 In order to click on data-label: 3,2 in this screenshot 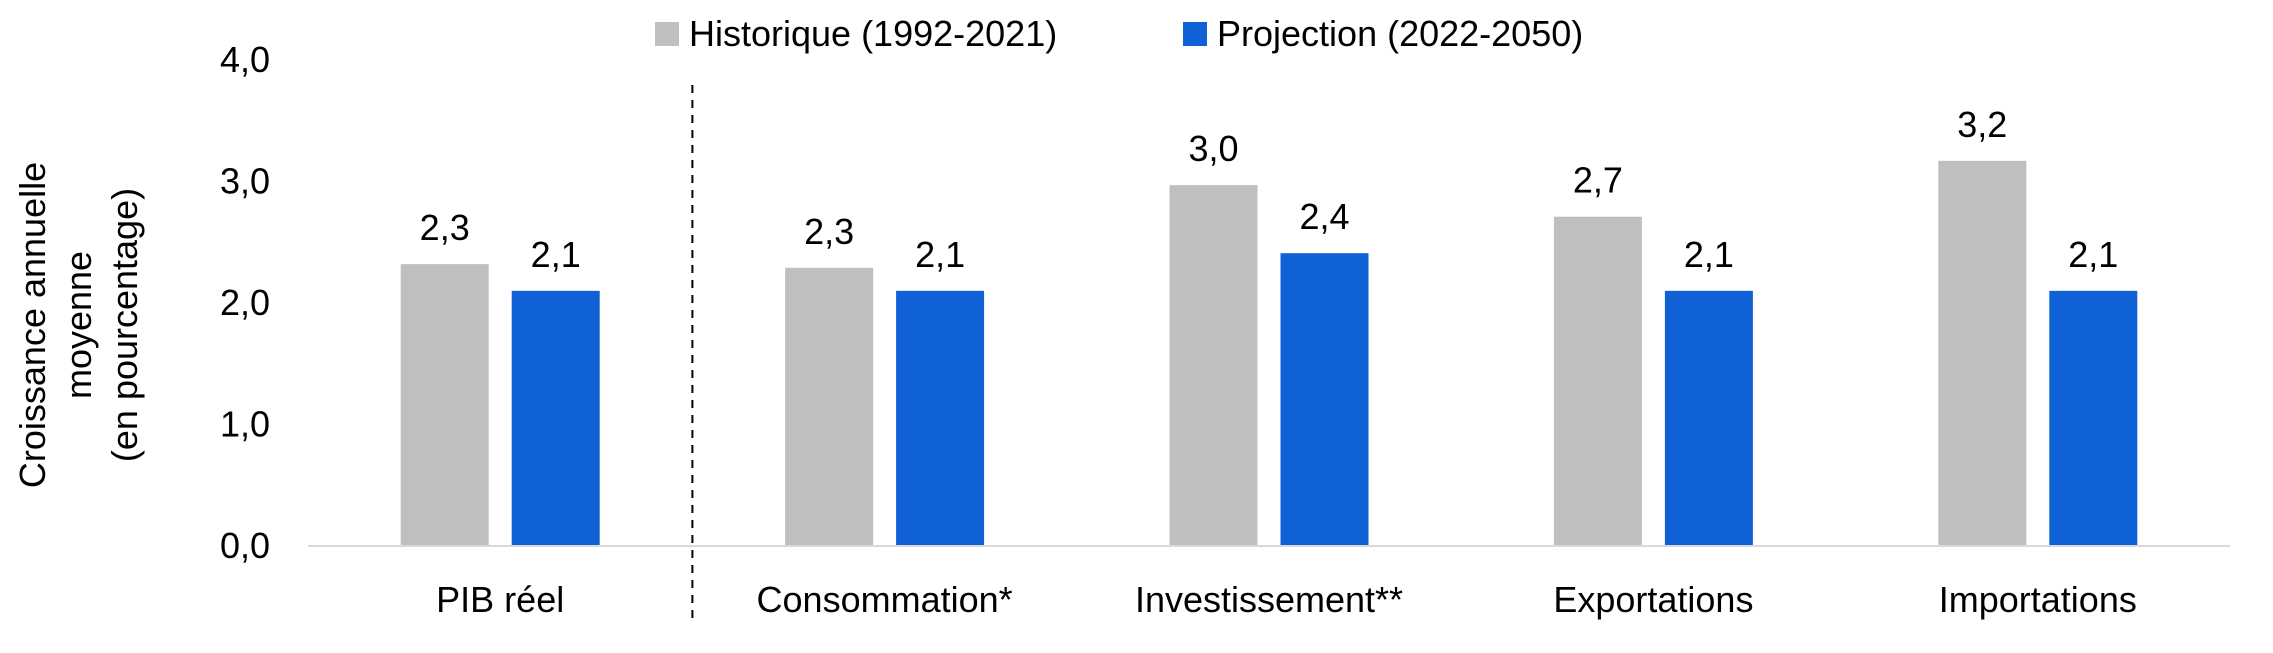, I will do `click(1982, 124)`.